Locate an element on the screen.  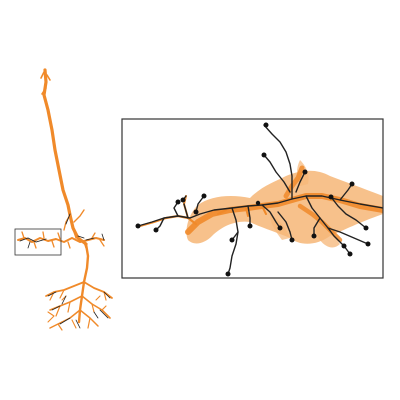
overview-skeleton is located at coordinates (65, 271).